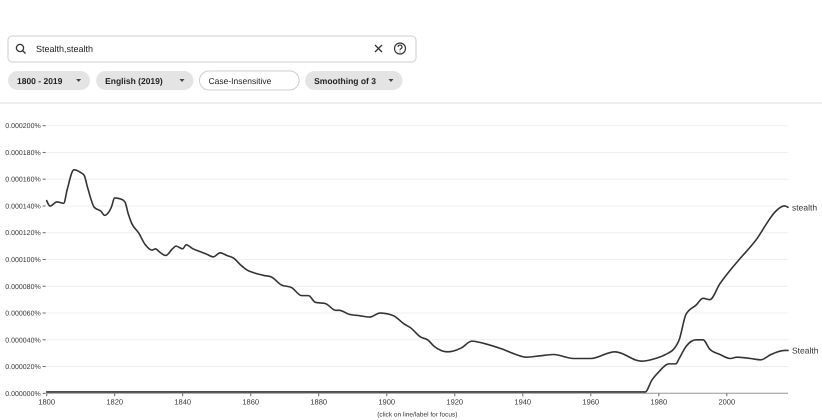 The image size is (822, 420). Describe the element at coordinates (805, 350) in the screenshot. I see `series-label: Stealth` at that location.